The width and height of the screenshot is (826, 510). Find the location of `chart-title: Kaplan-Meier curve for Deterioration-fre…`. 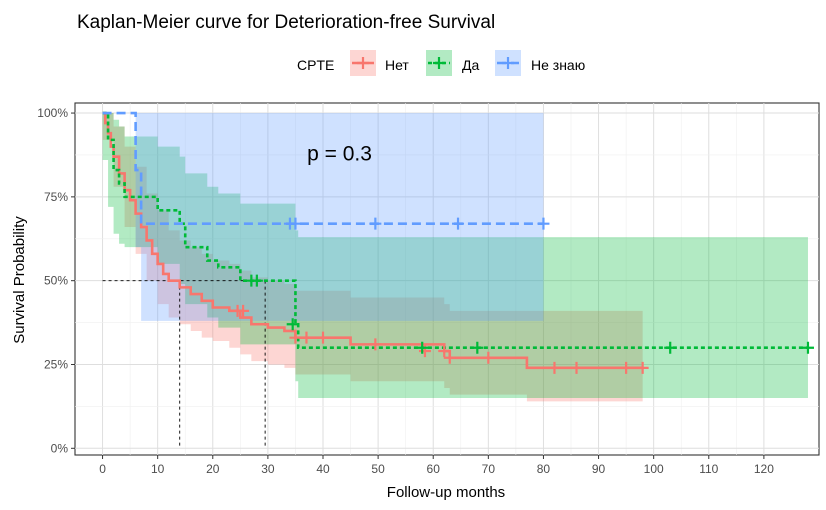

chart-title: Kaplan-Meier curve for Deterioration-fre… is located at coordinates (286, 22).